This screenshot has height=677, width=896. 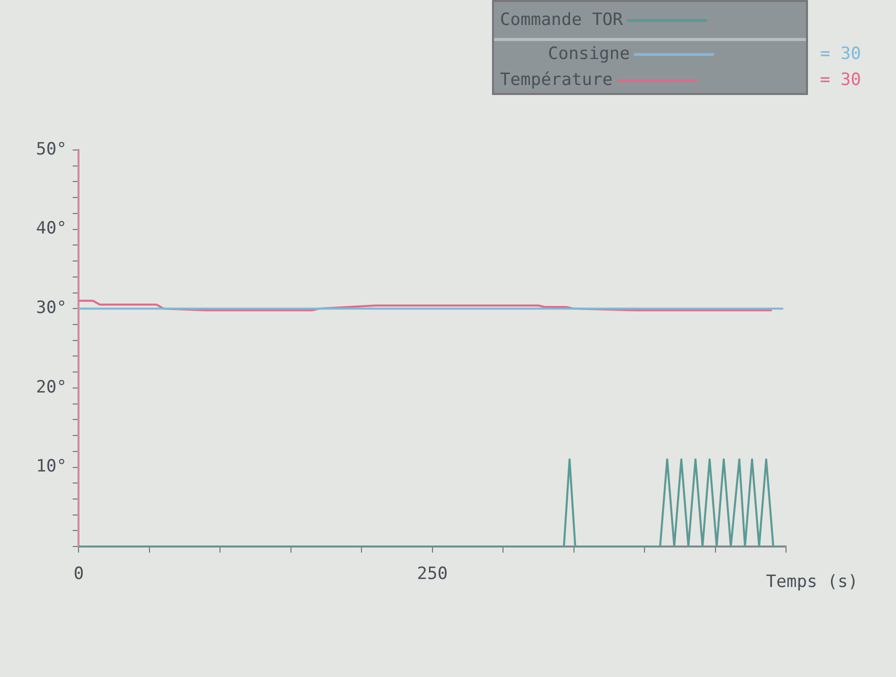 What do you see at coordinates (79, 574) in the screenshot?
I see `x-tick-label: 0` at bounding box center [79, 574].